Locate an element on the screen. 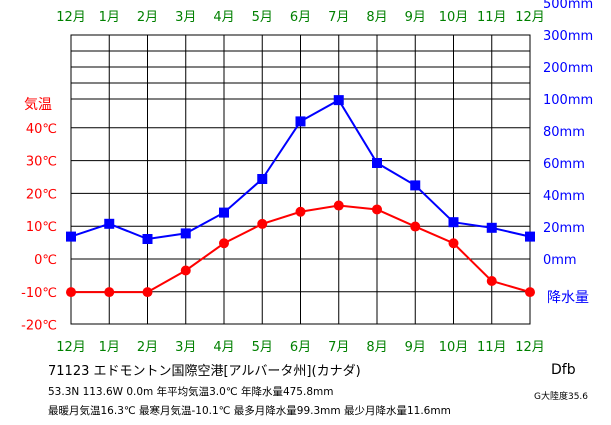  month-label-top: 8月 is located at coordinates (376, 17).